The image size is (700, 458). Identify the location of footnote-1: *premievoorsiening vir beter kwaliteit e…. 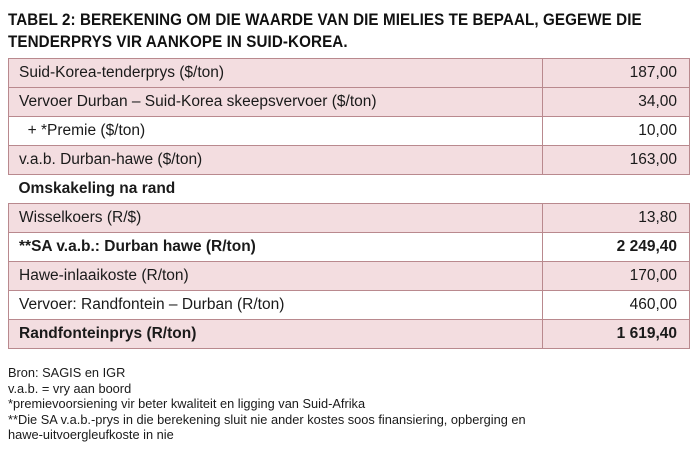
(187, 404).